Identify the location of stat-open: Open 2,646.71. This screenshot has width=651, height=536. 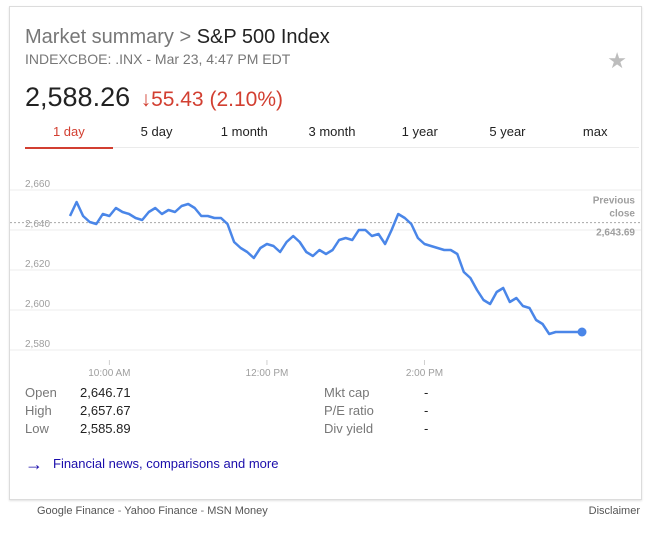
(102, 394).